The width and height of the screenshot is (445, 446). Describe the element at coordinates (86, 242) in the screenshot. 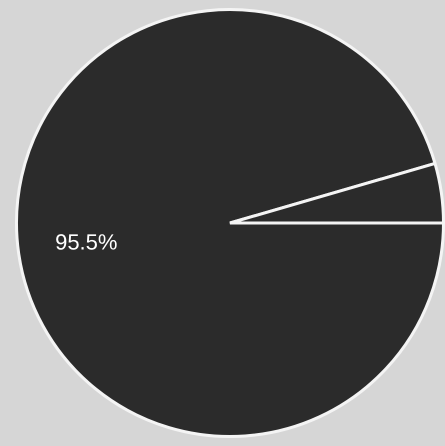

I see `data-label: 95.5%` at that location.